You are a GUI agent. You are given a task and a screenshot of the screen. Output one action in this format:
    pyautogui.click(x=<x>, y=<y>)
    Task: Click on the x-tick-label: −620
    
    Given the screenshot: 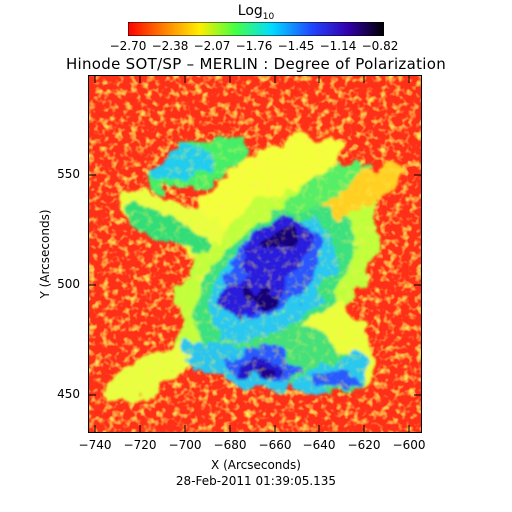 What is the action you would take?
    pyautogui.click(x=364, y=445)
    